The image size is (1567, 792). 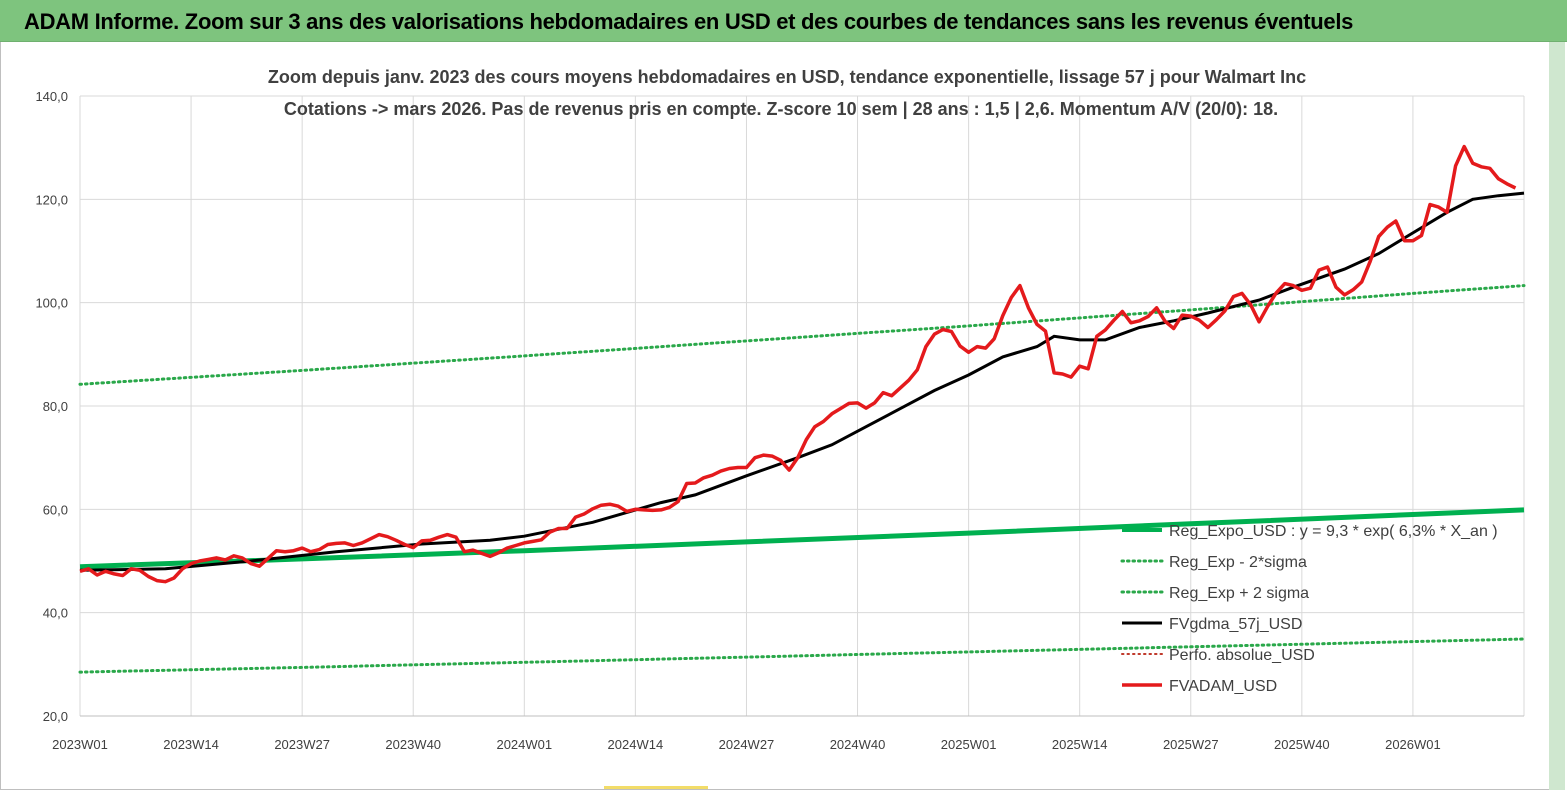 I want to click on y-tick-label: 100,0, so click(x=51, y=303).